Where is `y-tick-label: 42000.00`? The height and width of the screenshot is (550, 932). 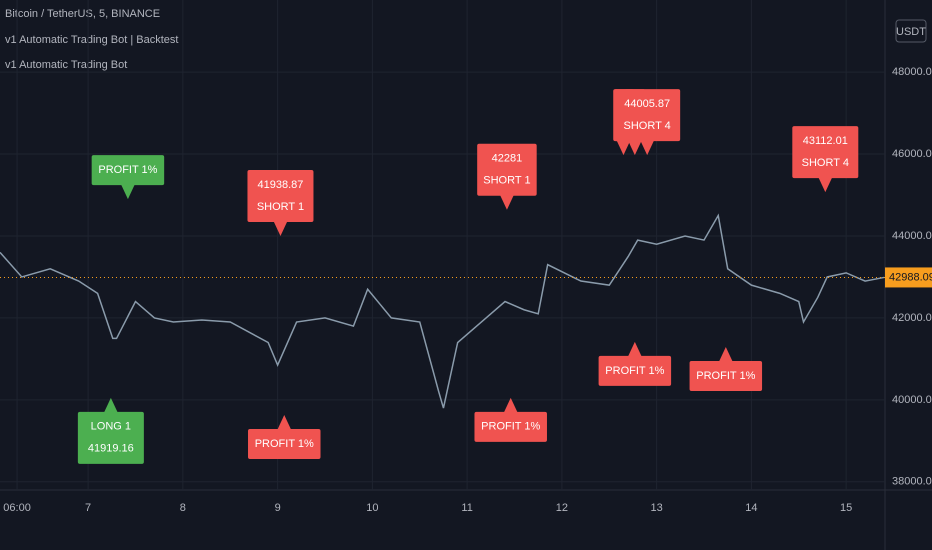 y-tick-label: 42000.00 is located at coordinates (912, 318).